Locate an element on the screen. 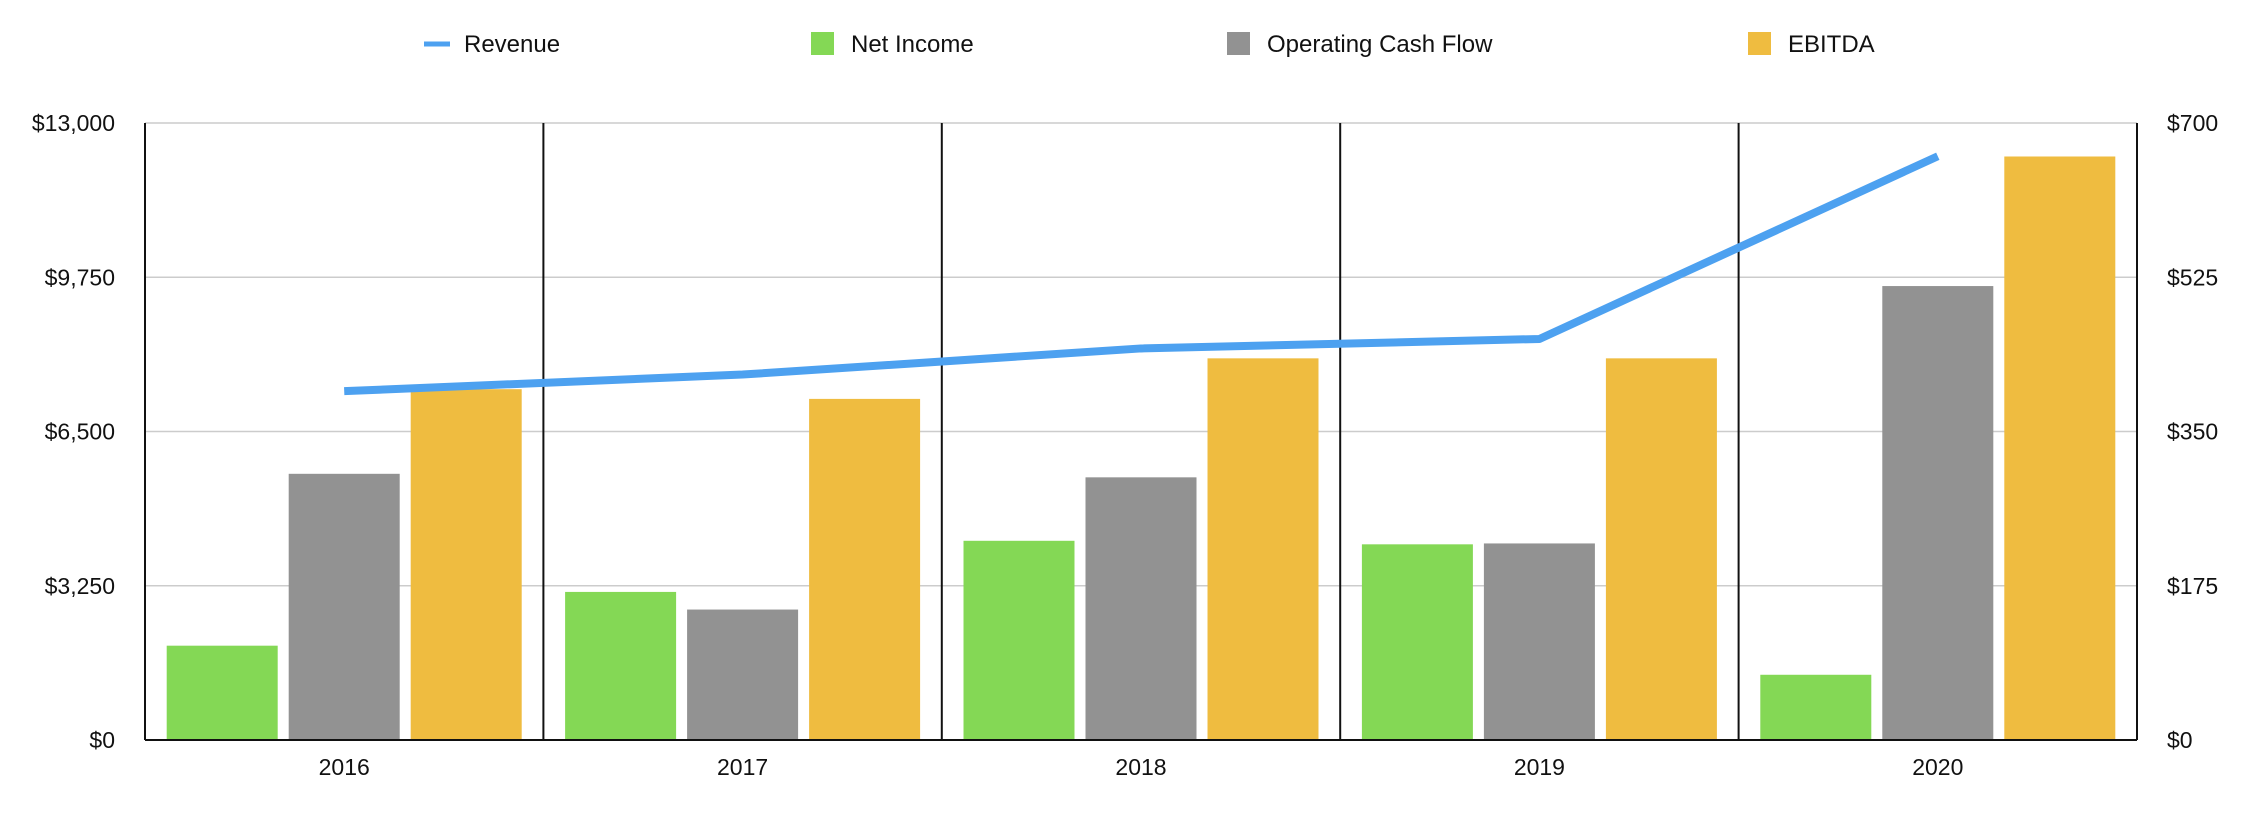 The height and width of the screenshot is (826, 2258). left-tick-label: $6,500 is located at coordinates (80, 432).